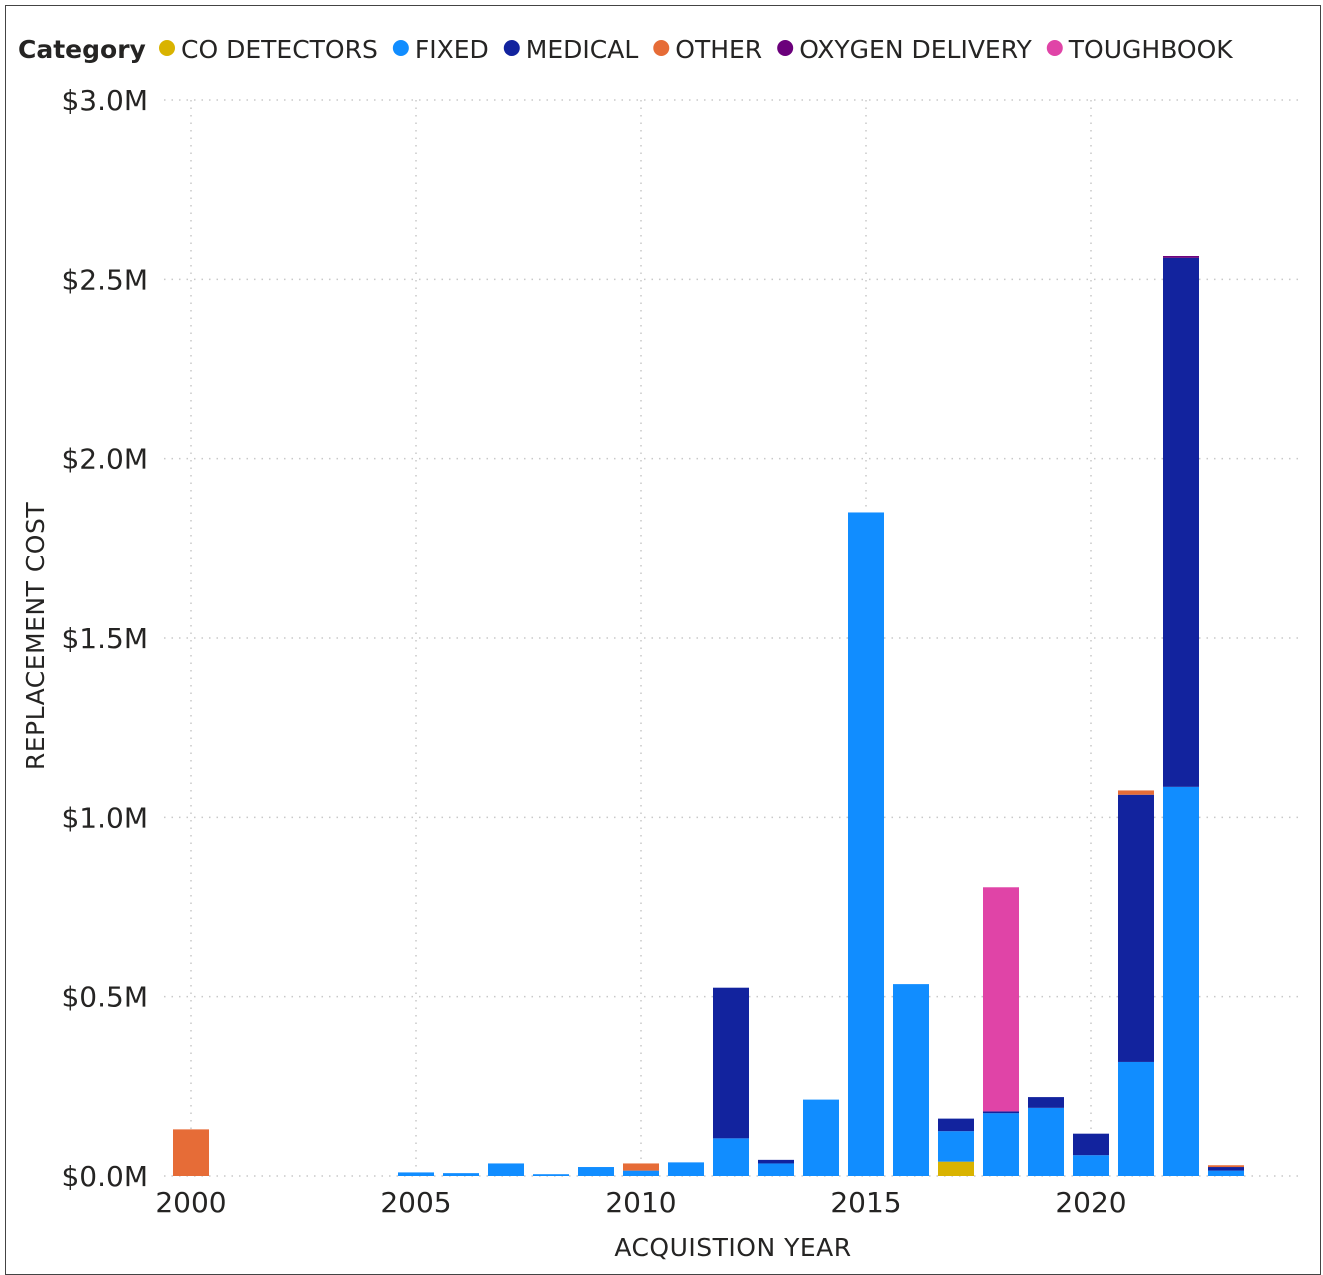 This screenshot has width=1323, height=1275. I want to click on legend-label: OXYGEN DELIVERY, so click(915, 49).